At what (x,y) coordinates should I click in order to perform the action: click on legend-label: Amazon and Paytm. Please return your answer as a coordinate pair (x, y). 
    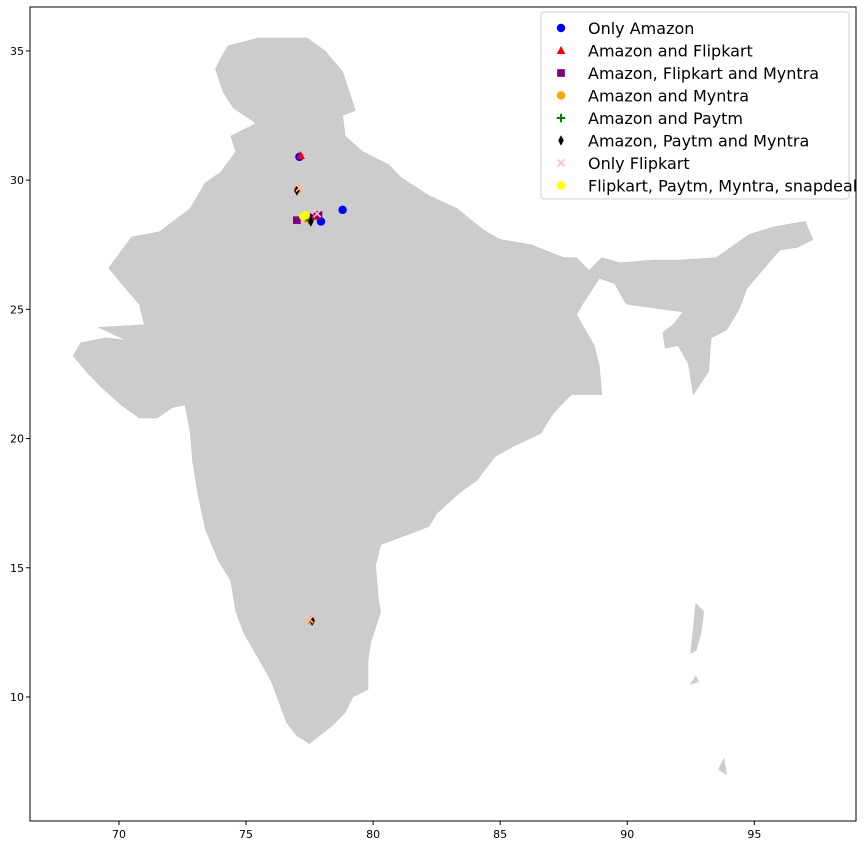
    Looking at the image, I should click on (665, 118).